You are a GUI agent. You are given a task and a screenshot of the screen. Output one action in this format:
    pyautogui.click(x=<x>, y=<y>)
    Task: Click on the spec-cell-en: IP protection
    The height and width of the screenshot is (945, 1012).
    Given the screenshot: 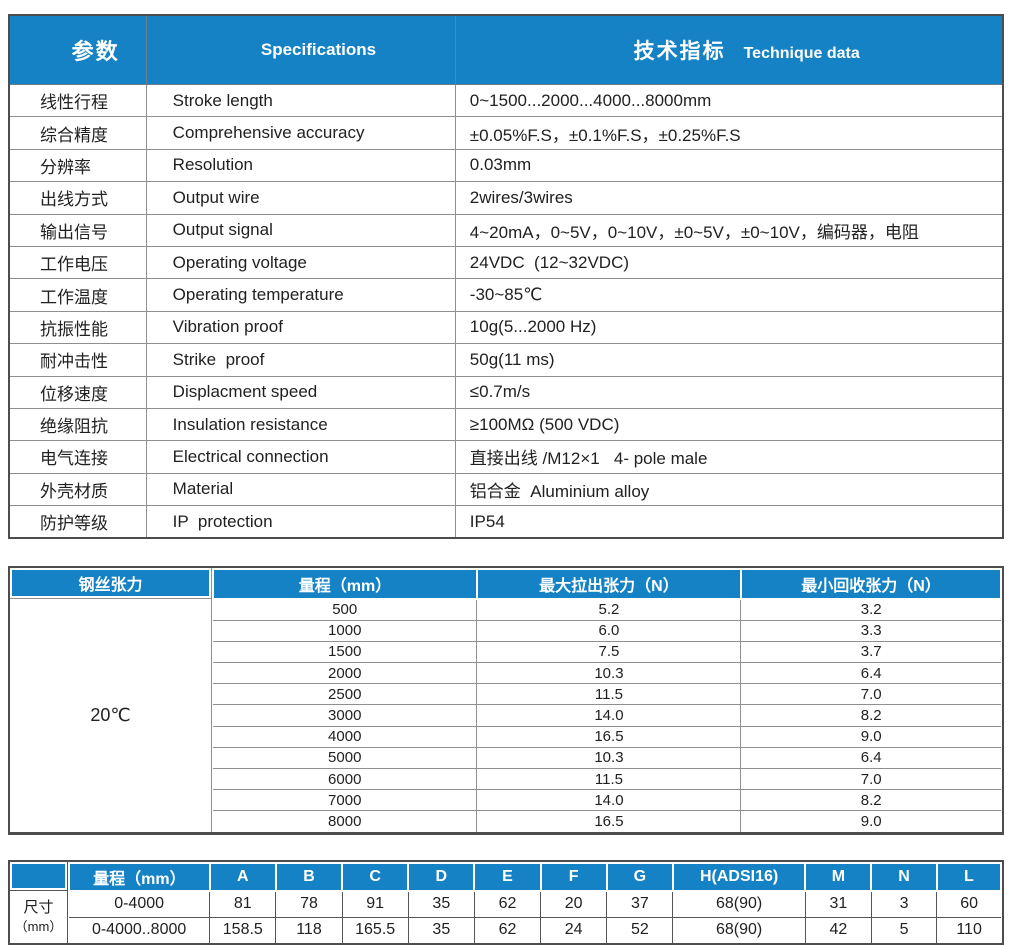 What is the action you would take?
    pyautogui.click(x=300, y=522)
    